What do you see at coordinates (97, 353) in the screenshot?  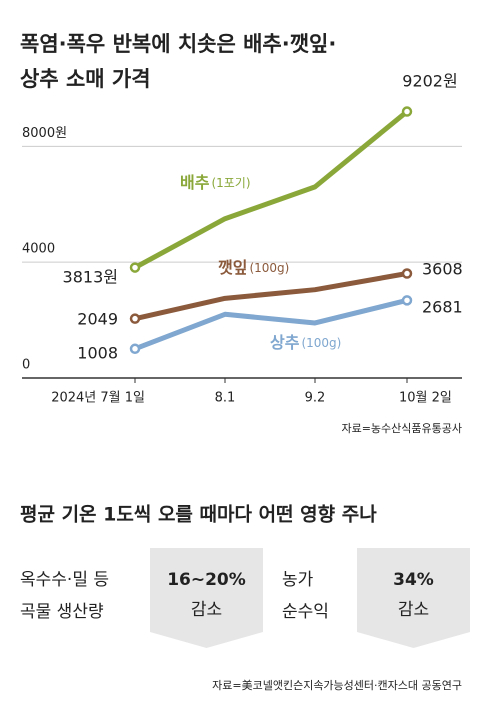 I see `value-label: 1008` at bounding box center [97, 353].